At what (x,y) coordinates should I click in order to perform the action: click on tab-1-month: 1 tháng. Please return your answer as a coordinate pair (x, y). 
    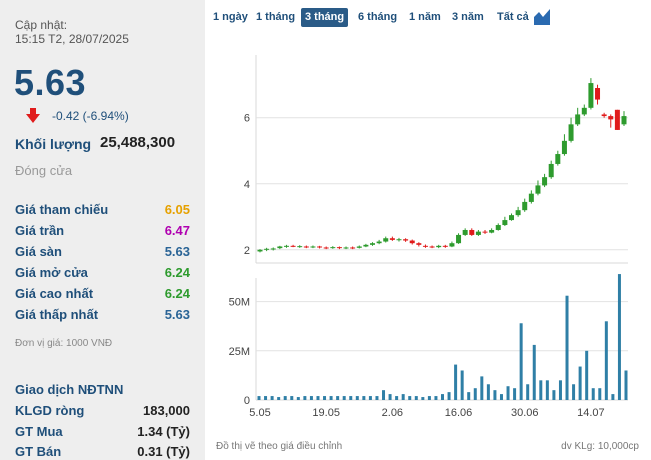
    Looking at the image, I should click on (276, 17).